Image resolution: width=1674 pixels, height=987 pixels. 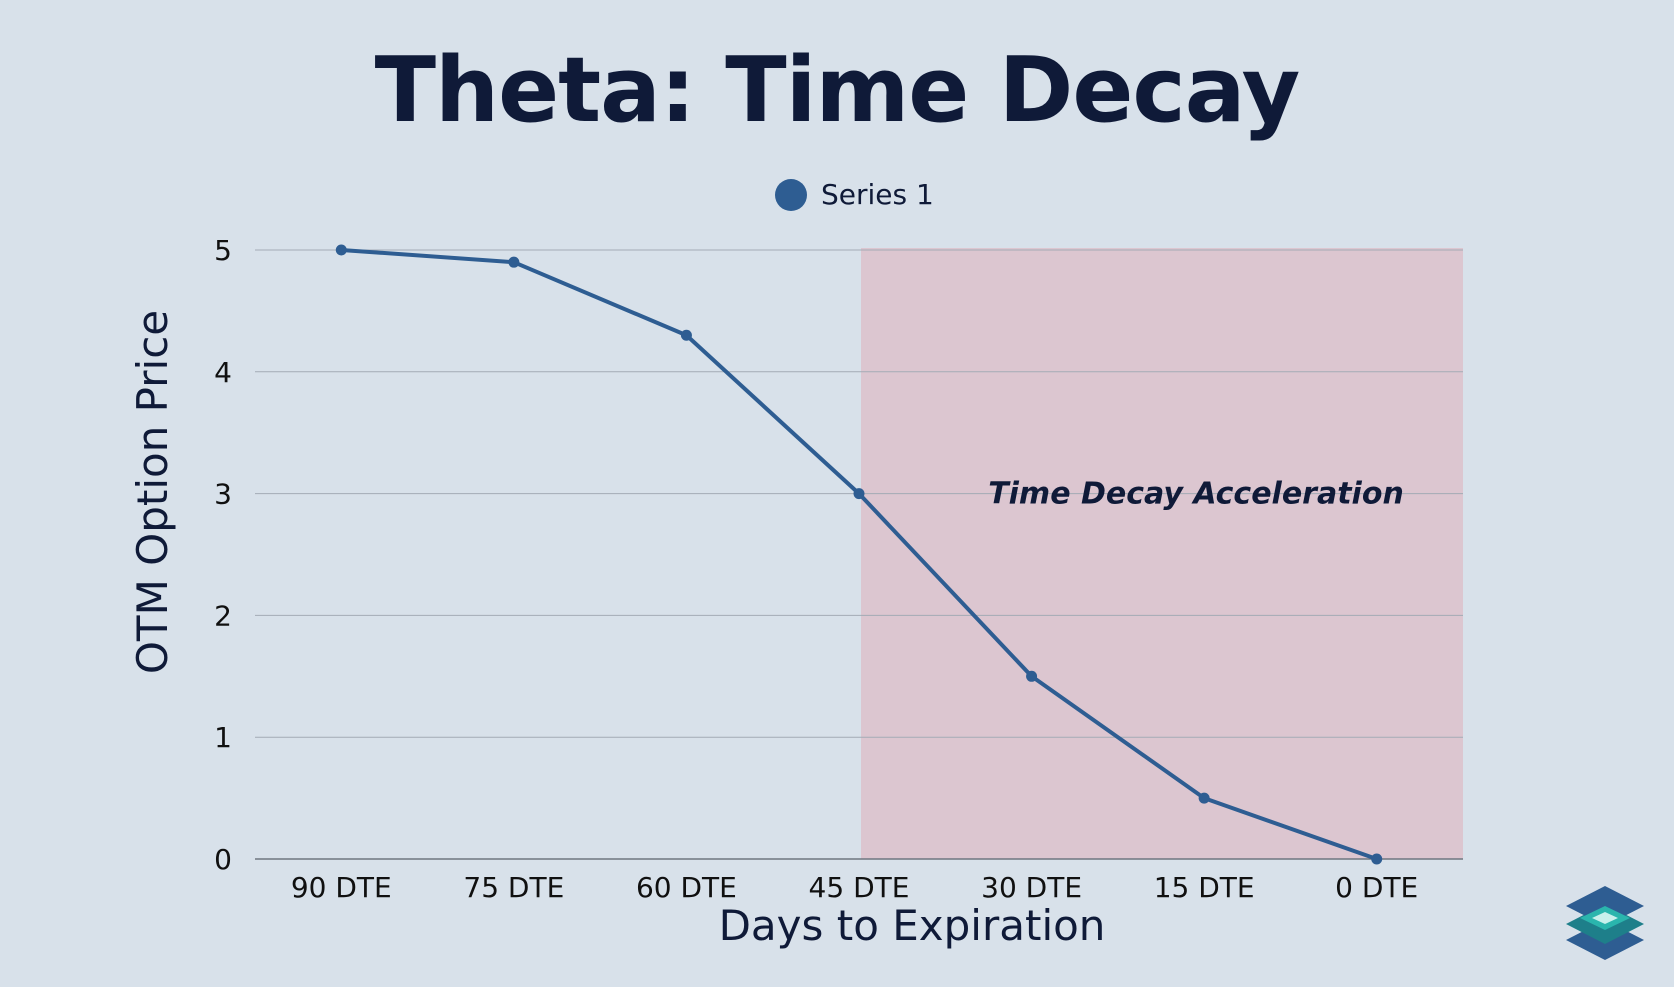 What do you see at coordinates (877, 194) in the screenshot?
I see `legend-series-1-label: Series 1` at bounding box center [877, 194].